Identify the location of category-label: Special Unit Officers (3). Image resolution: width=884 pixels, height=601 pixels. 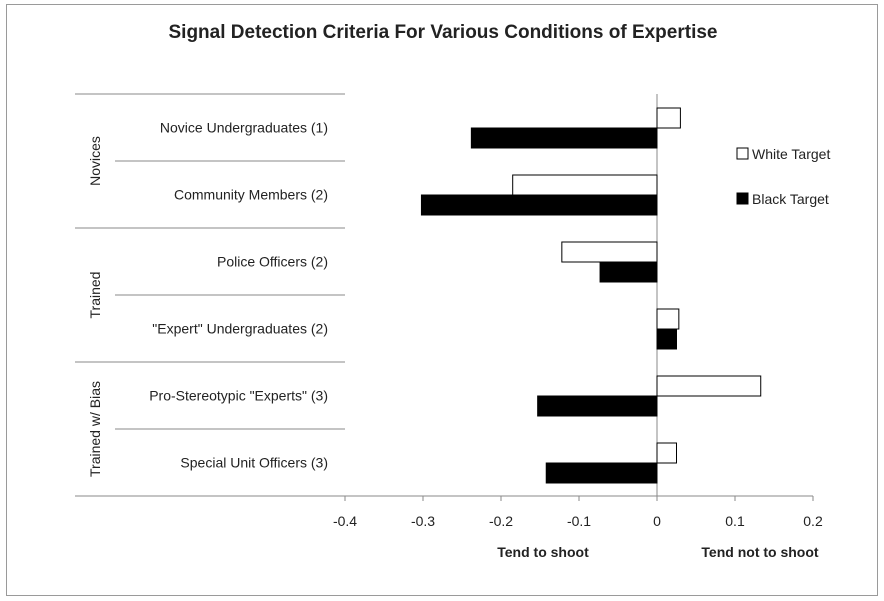
(254, 463).